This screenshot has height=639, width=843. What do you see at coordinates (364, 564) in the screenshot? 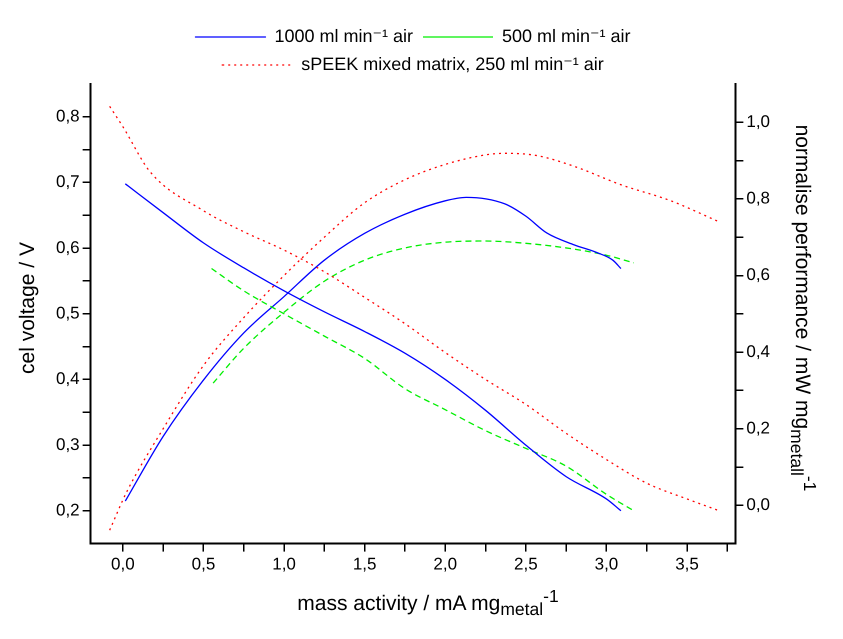
I see `x-tick-label: 1,5` at bounding box center [364, 564].